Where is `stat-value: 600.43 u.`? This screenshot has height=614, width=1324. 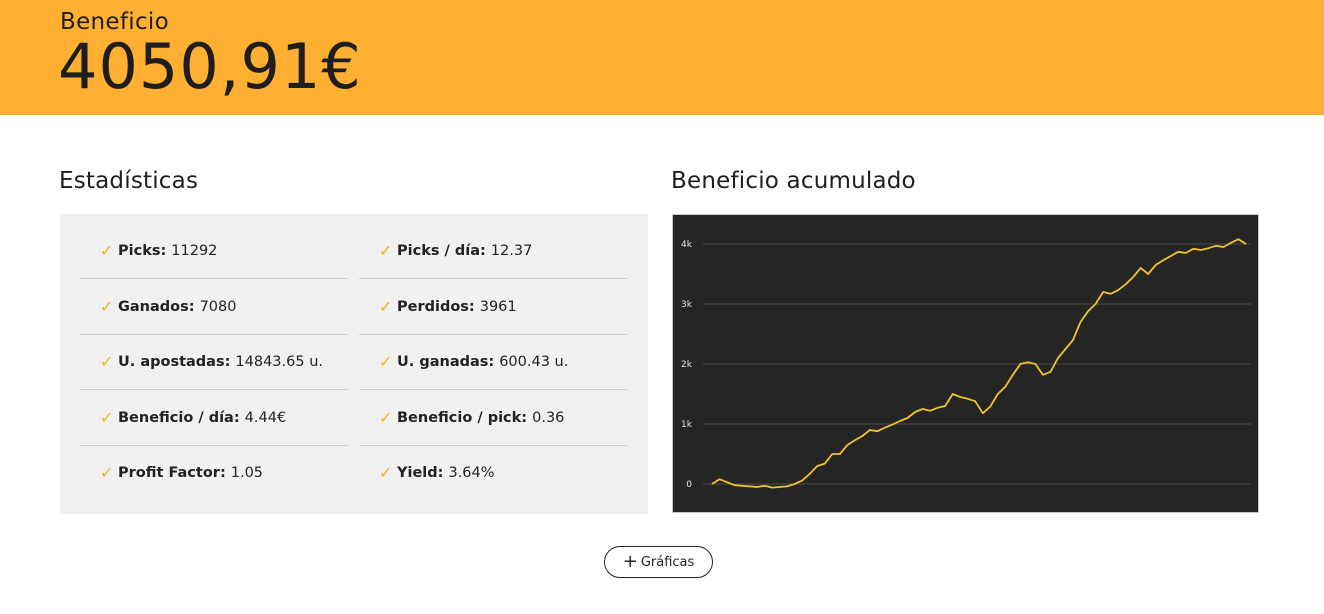 stat-value: 600.43 u. is located at coordinates (534, 361).